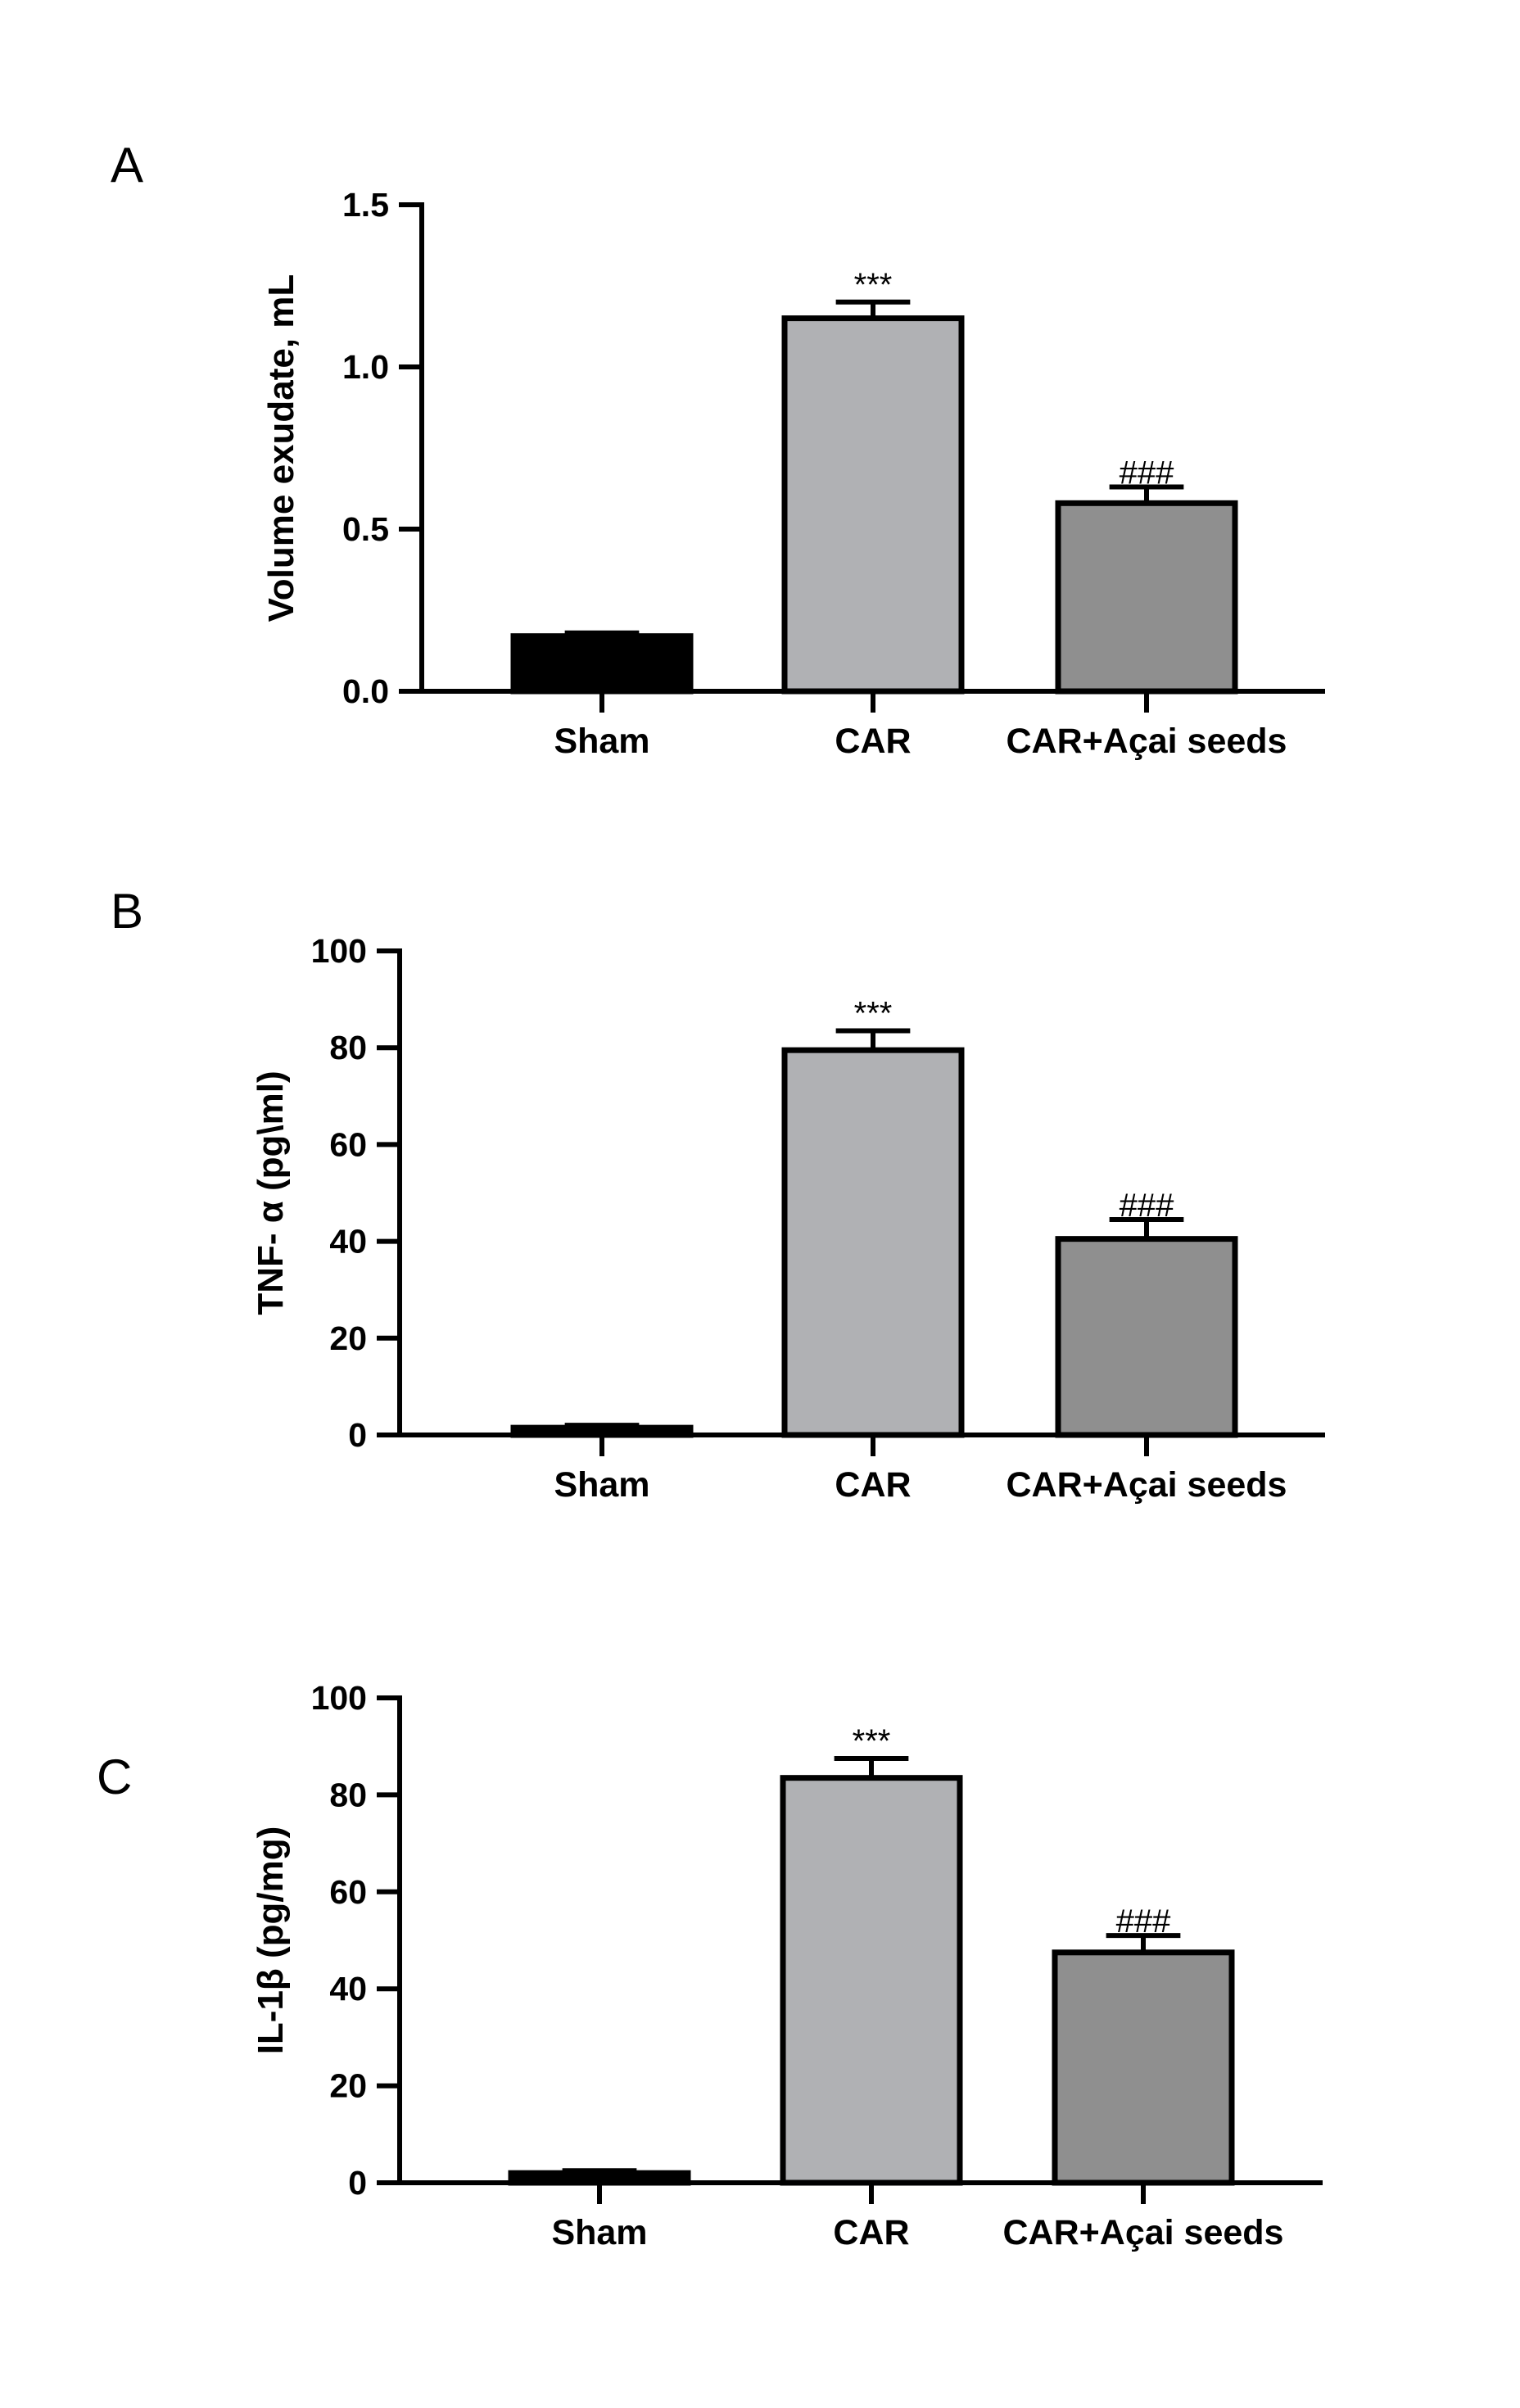 The image size is (1520, 2408). Describe the element at coordinates (271, 1192) in the screenshot. I see `panel-b-y-axis-label: TNF- α (pg\ml)` at that location.